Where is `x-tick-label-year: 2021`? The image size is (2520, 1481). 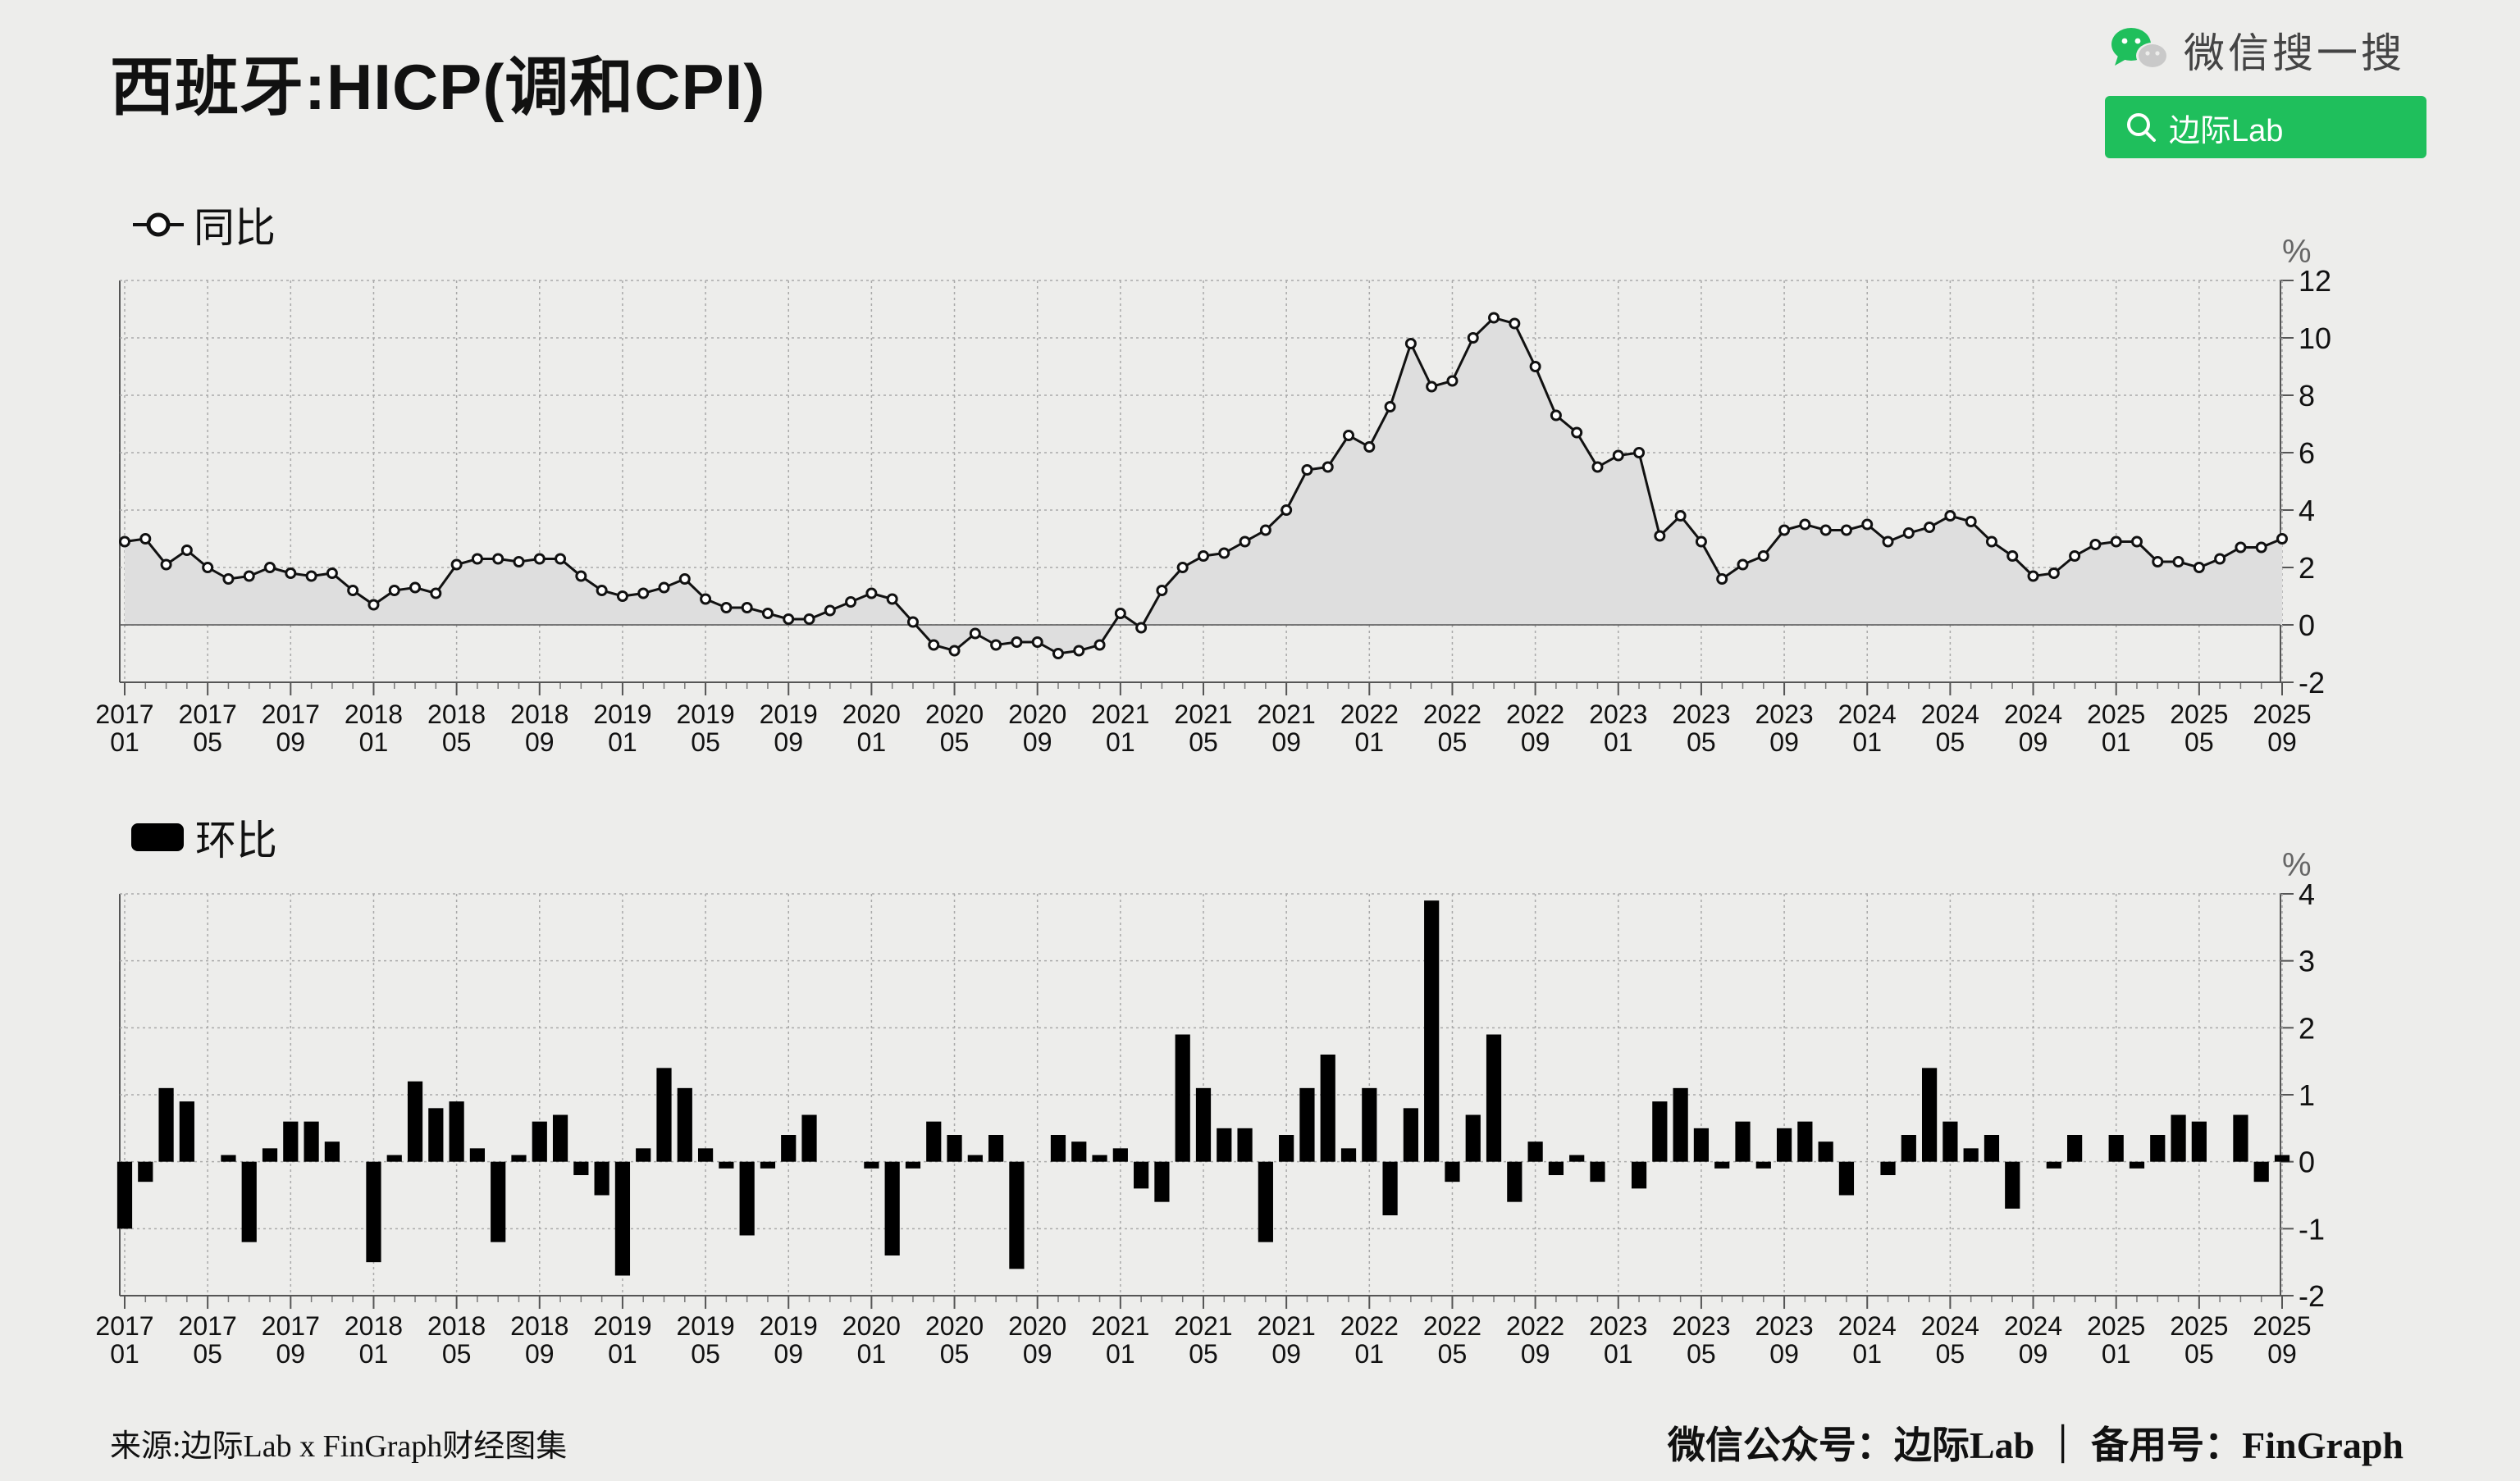
x-tick-label-year: 2021 is located at coordinates (1203, 1326).